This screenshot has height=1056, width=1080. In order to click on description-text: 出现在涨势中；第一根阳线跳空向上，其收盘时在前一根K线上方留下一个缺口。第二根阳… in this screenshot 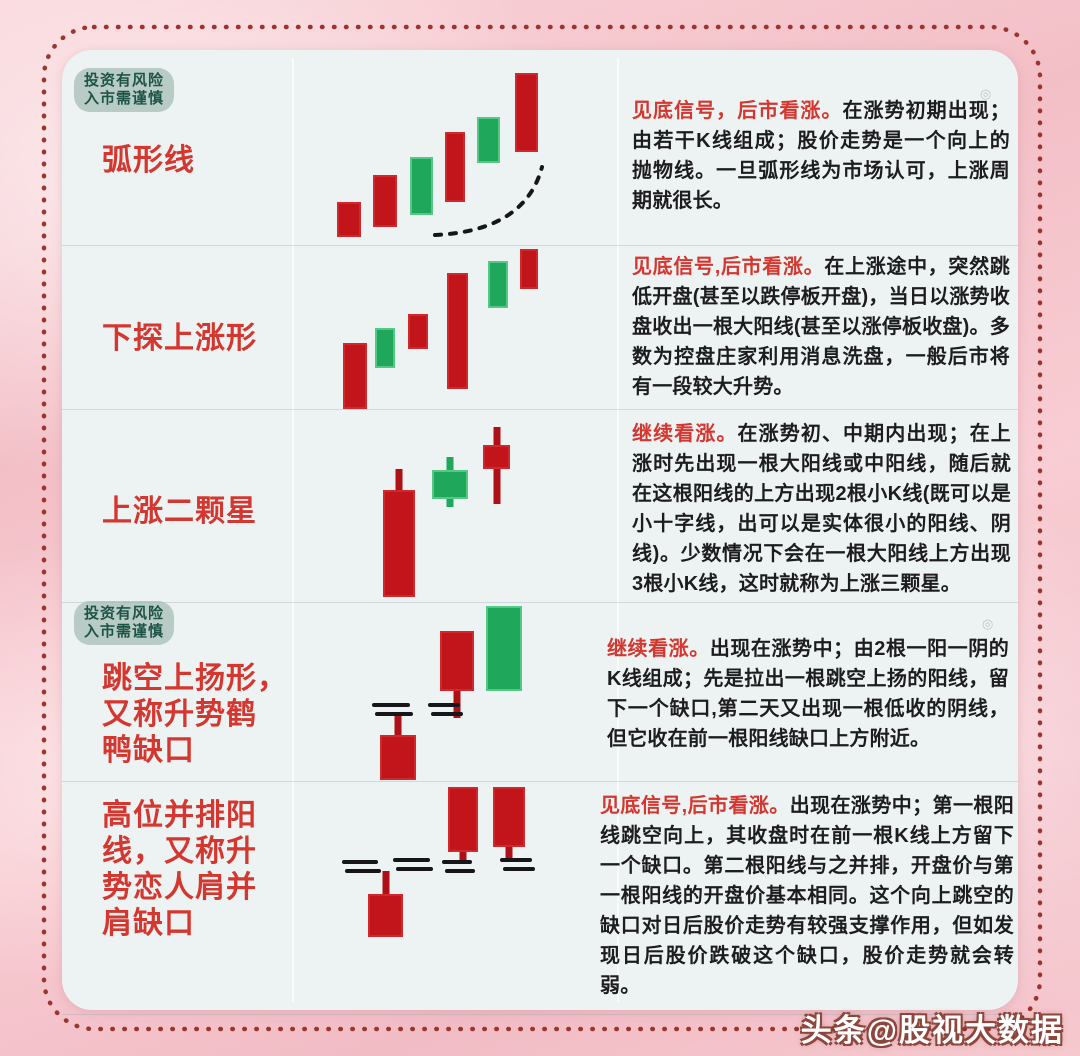, I will do `click(807, 896)`.